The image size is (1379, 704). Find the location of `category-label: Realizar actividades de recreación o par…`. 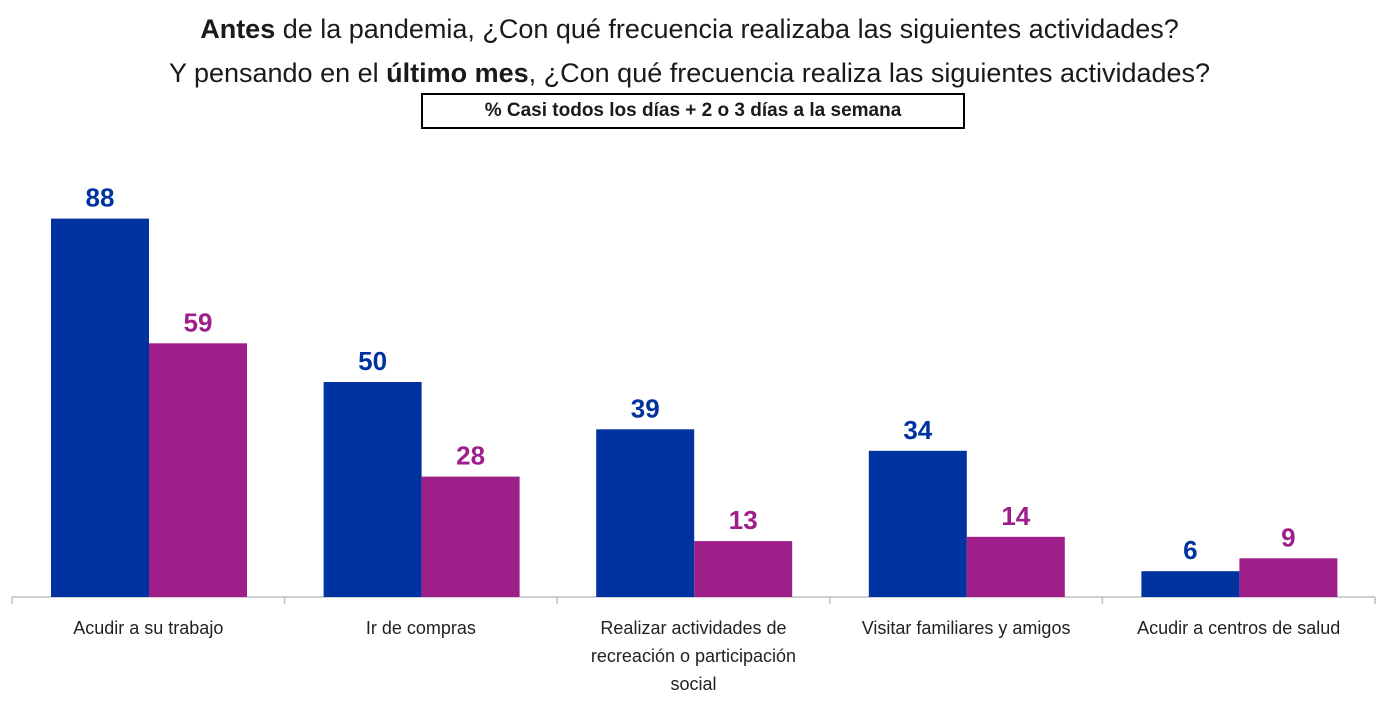

category-label: Realizar actividades de recreación o par… is located at coordinates (693, 656).